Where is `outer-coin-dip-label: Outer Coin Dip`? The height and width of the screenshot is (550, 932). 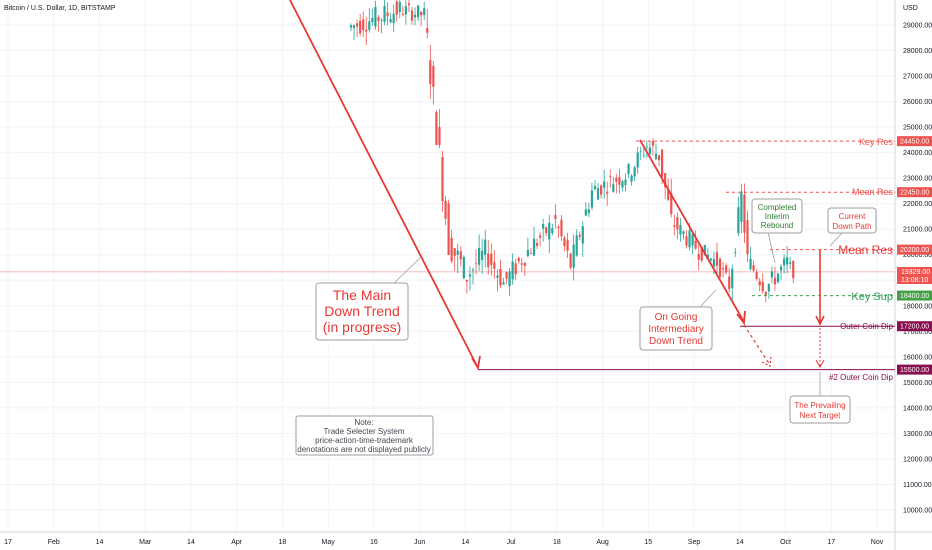
outer-coin-dip-label: Outer Coin Dip is located at coordinates (866, 326).